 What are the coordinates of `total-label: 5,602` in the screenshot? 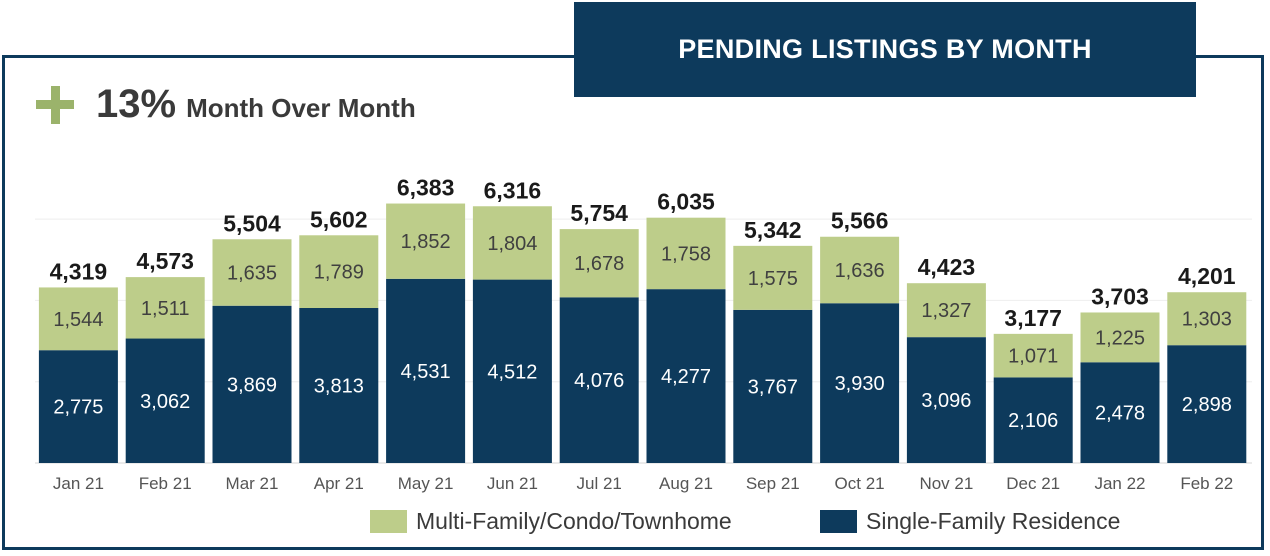 It's located at (339, 219).